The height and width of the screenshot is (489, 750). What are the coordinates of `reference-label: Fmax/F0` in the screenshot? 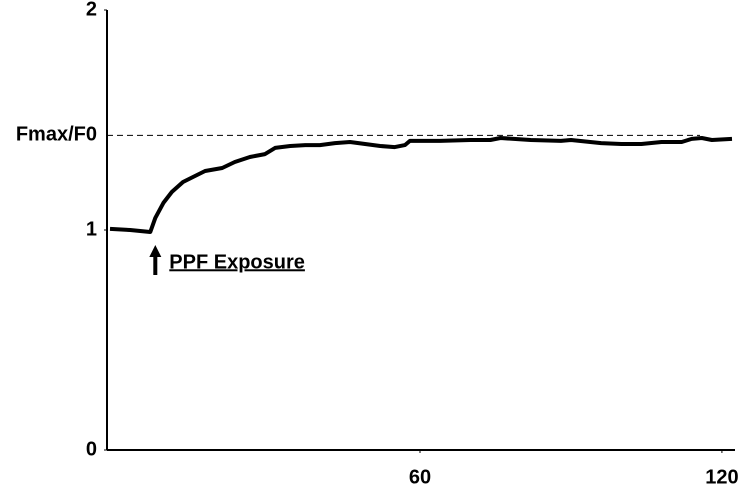 It's located at (56, 135).